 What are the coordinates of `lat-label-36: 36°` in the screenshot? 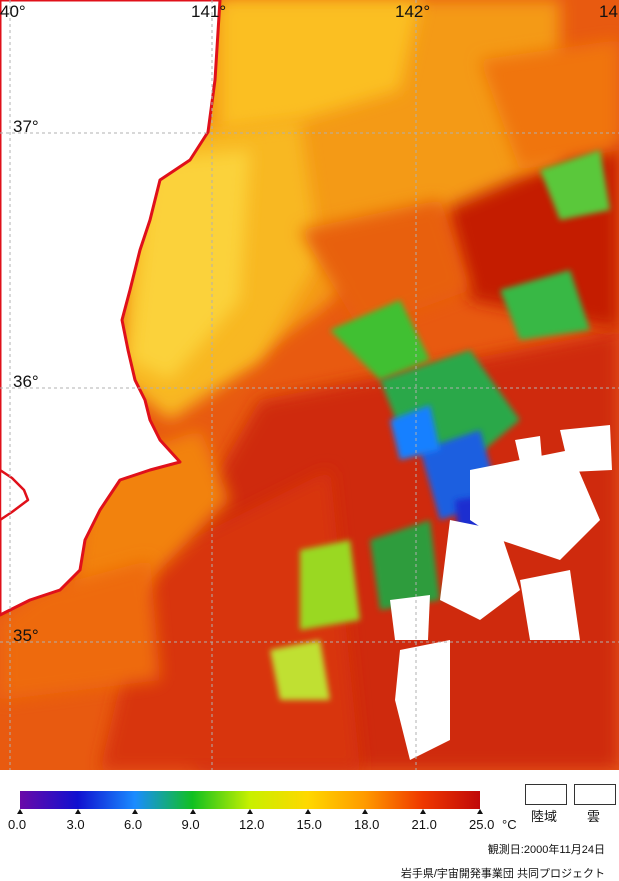 It's located at (26, 381).